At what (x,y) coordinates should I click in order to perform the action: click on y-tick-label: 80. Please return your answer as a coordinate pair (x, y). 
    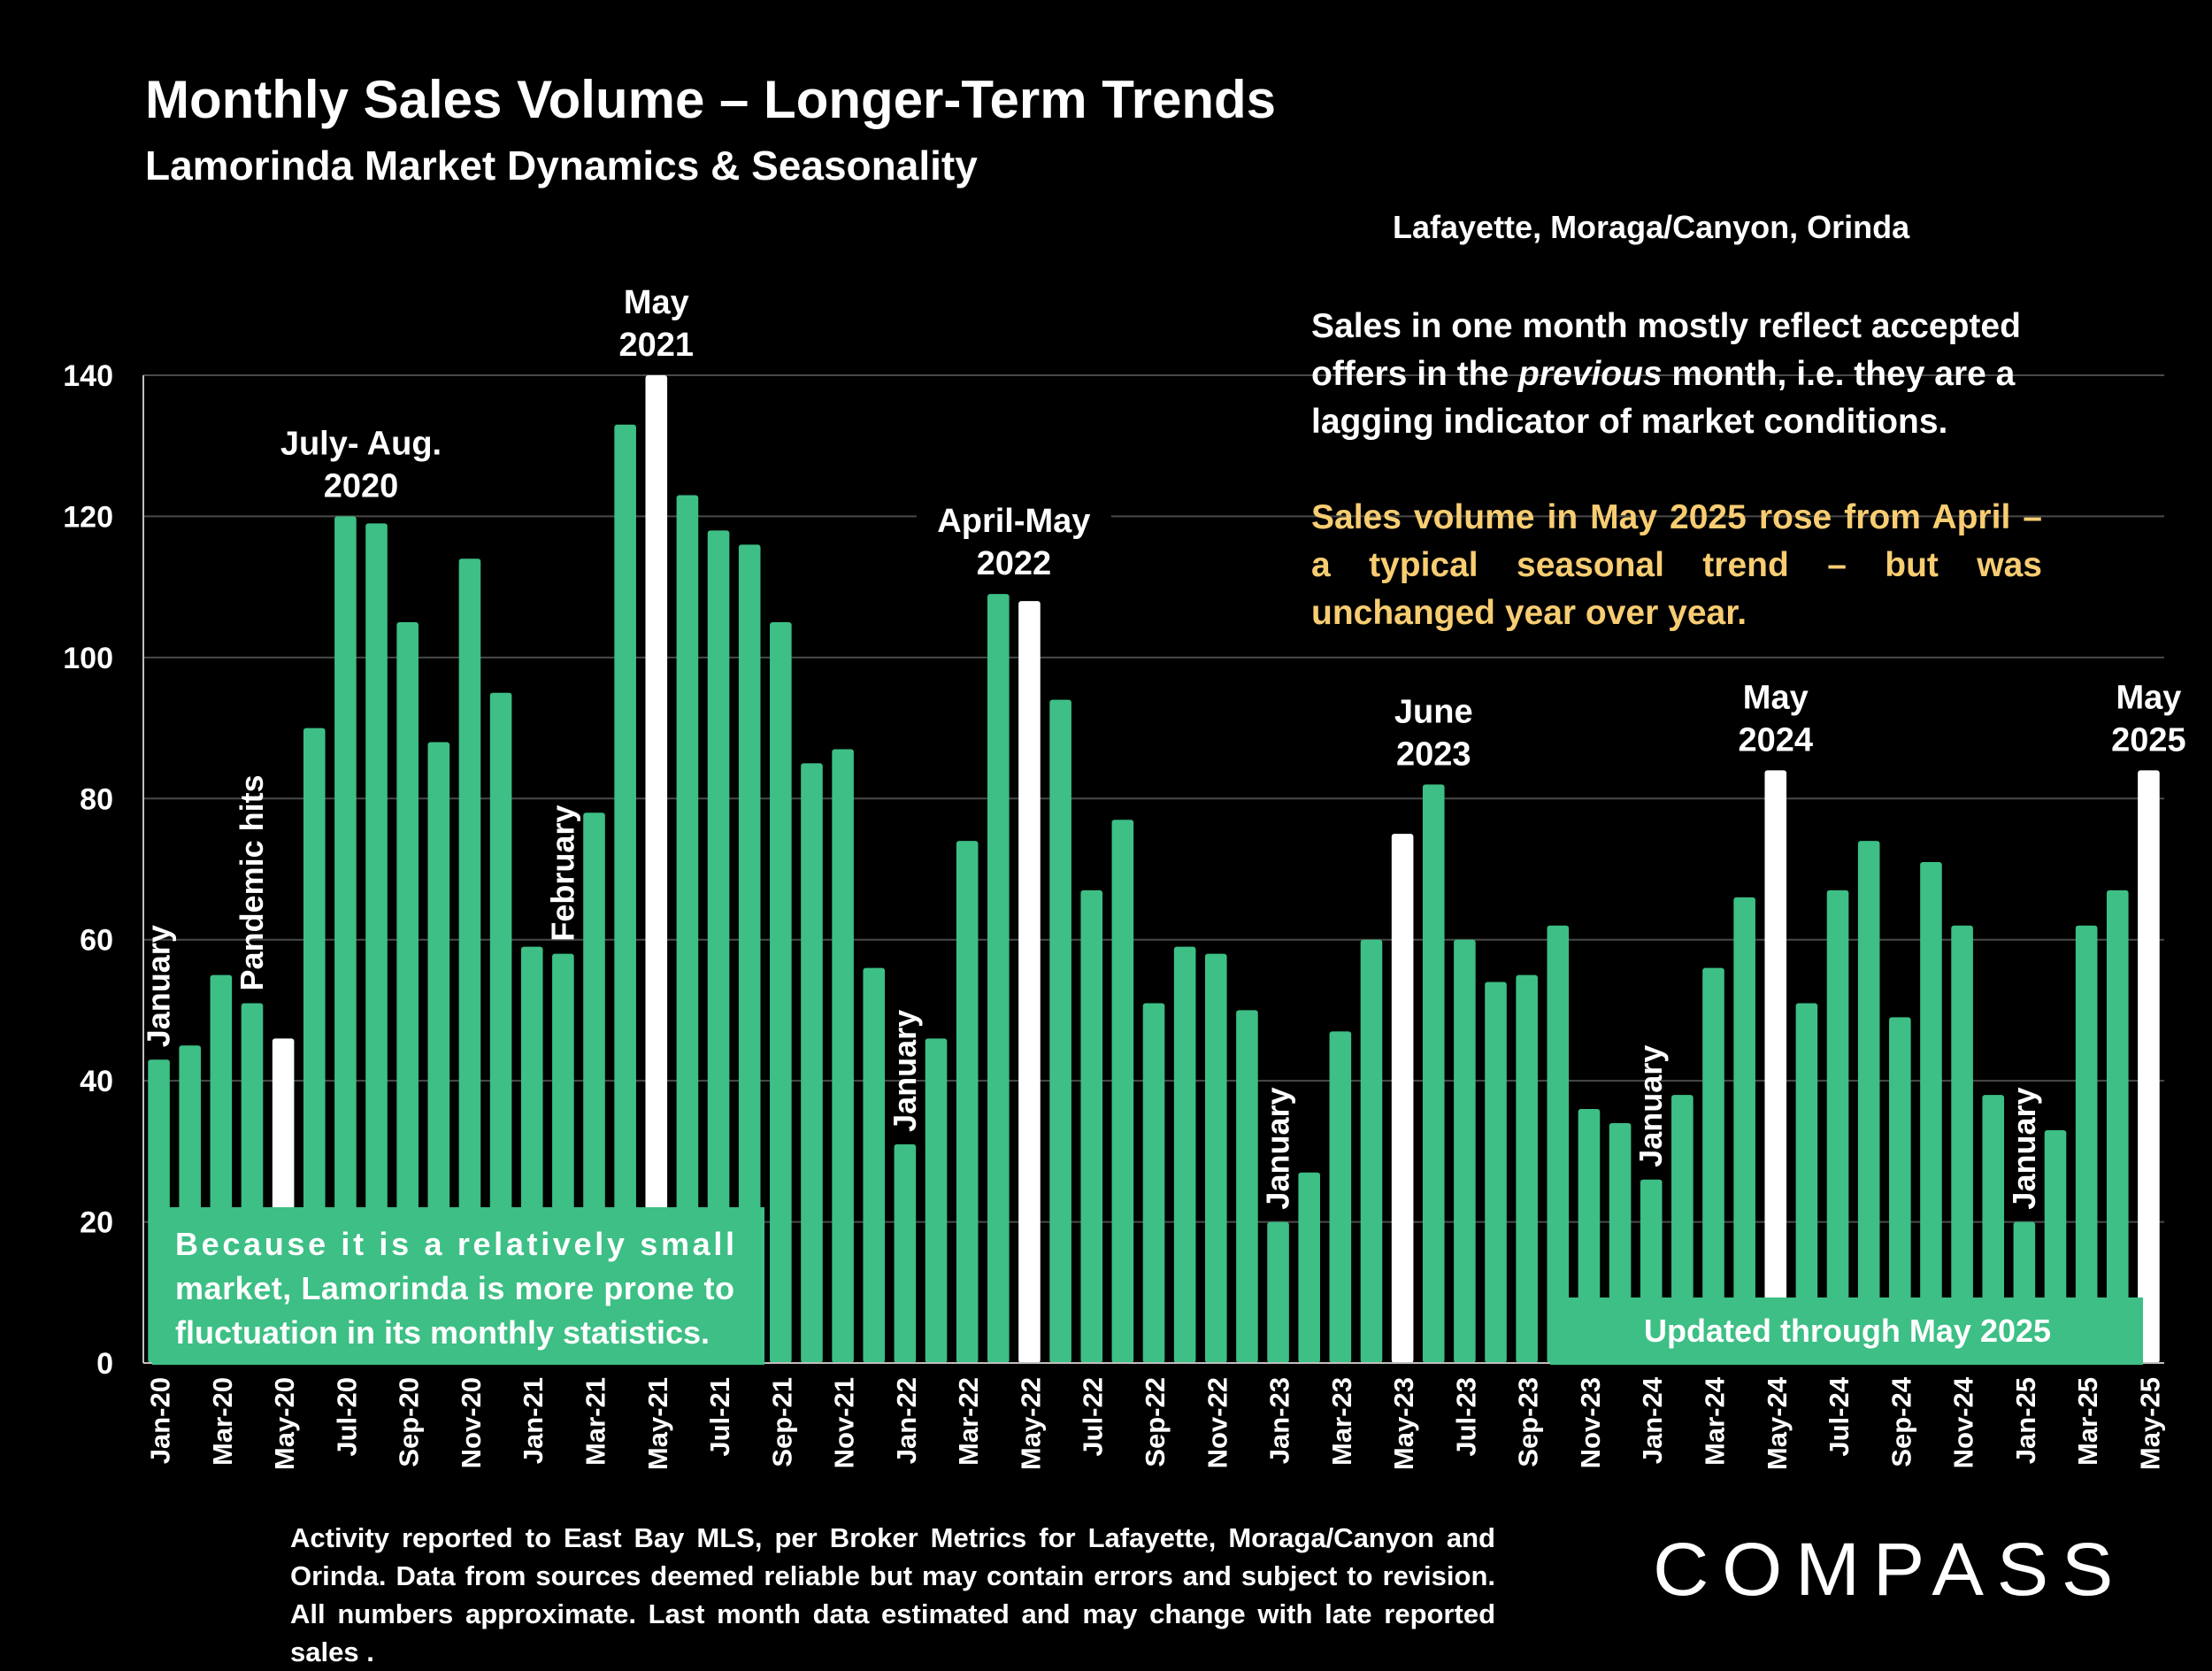
    Looking at the image, I should click on (97, 799).